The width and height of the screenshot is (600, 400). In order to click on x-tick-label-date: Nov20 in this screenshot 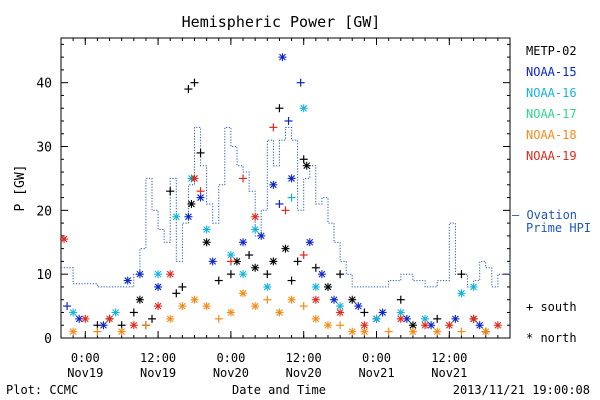, I will do `click(231, 373)`.